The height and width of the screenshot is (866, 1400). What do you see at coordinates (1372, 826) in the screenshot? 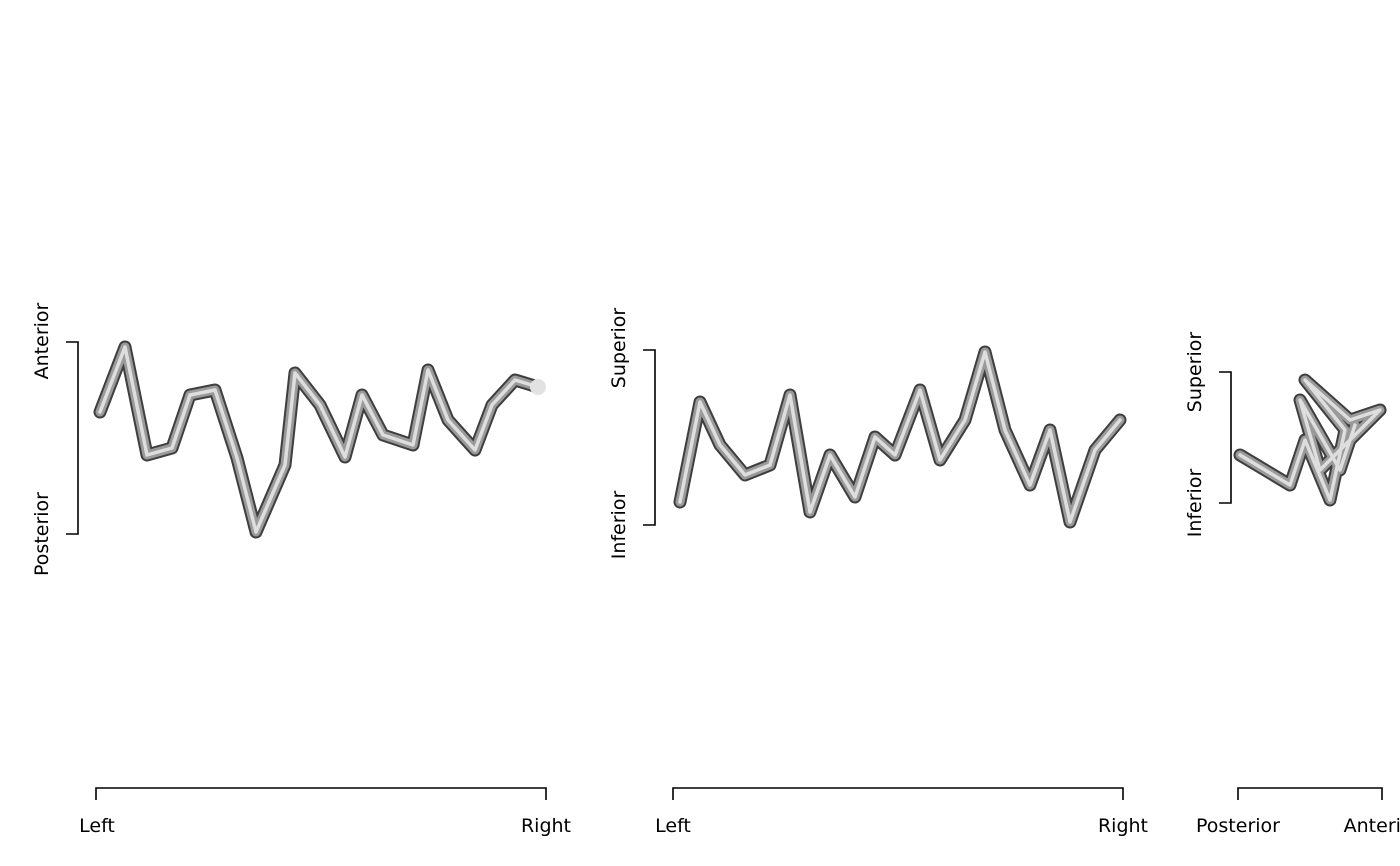
I see `x-axis-end-label: Anterior` at bounding box center [1372, 826].